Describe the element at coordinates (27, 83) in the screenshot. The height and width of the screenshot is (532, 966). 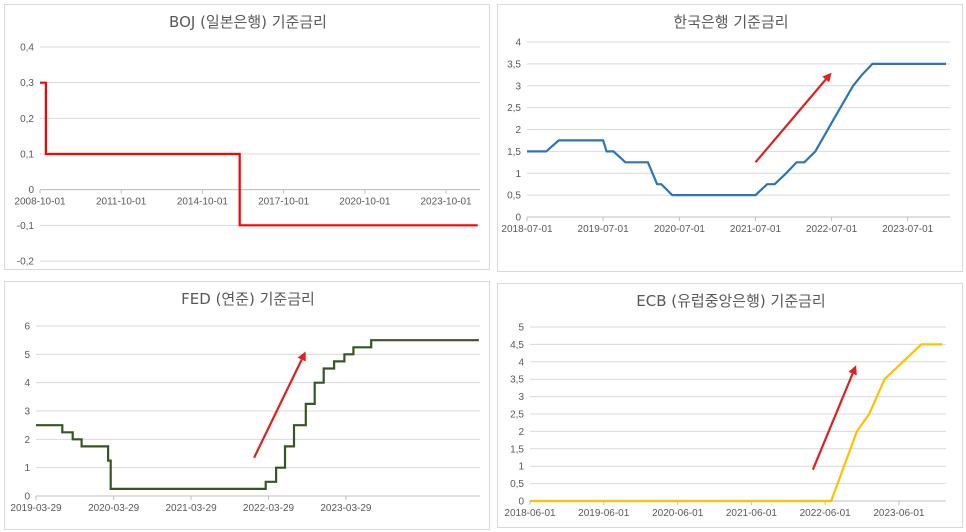
I see `y-tick-label: 0,3` at that location.